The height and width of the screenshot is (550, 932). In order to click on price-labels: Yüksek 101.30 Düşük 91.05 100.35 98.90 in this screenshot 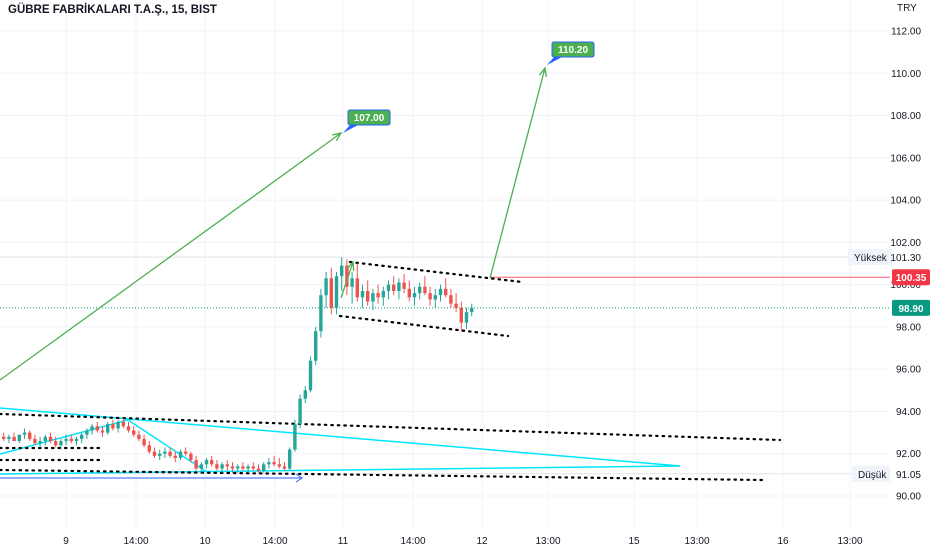, I will do `click(889, 365)`.